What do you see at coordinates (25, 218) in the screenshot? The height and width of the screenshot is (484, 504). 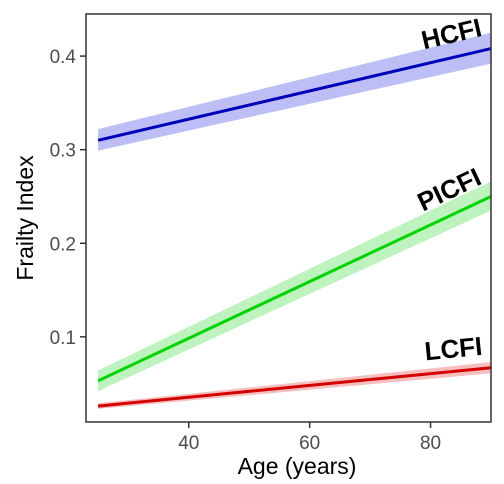 I see `y-axis-title: Frailty Index` at bounding box center [25, 218].